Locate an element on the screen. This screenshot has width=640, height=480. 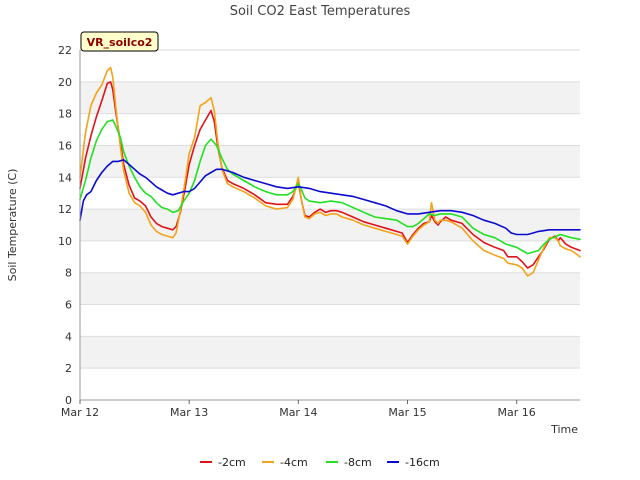
x-tick-label: Mar 12 is located at coordinates (80, 412).